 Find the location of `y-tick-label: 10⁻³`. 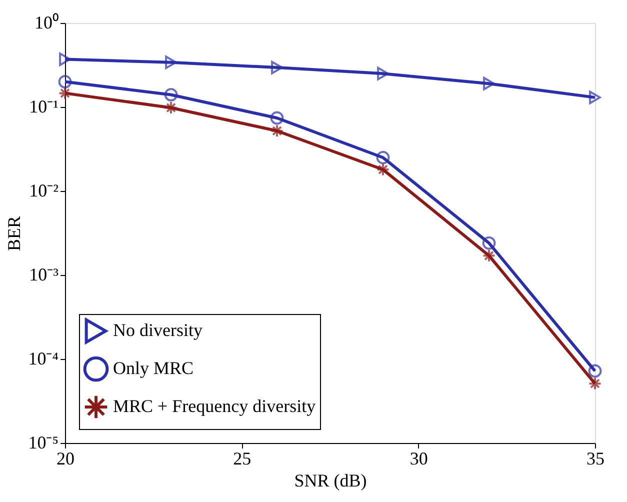

y-tick-label: 10⁻³ is located at coordinates (44, 274).